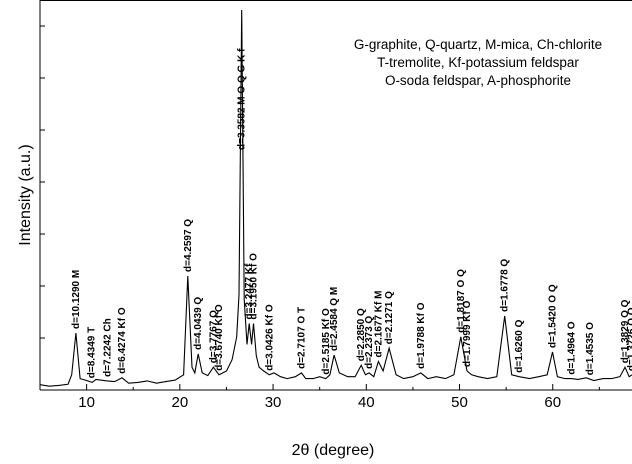  What do you see at coordinates (478, 80) in the screenshot?
I see `legend-line-3: O-soda feldspar, A-phosphorite` at bounding box center [478, 80].